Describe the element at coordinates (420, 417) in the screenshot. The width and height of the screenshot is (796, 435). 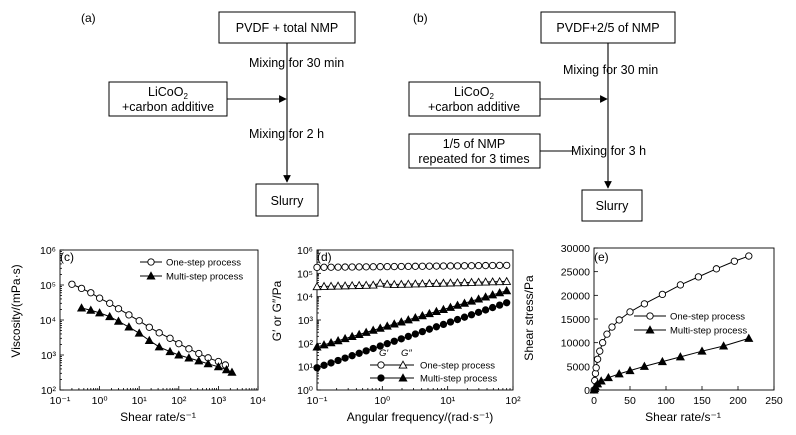
I see `chart-d-xlabel: Angular frequency/(rad·s⁻¹)` at that location.